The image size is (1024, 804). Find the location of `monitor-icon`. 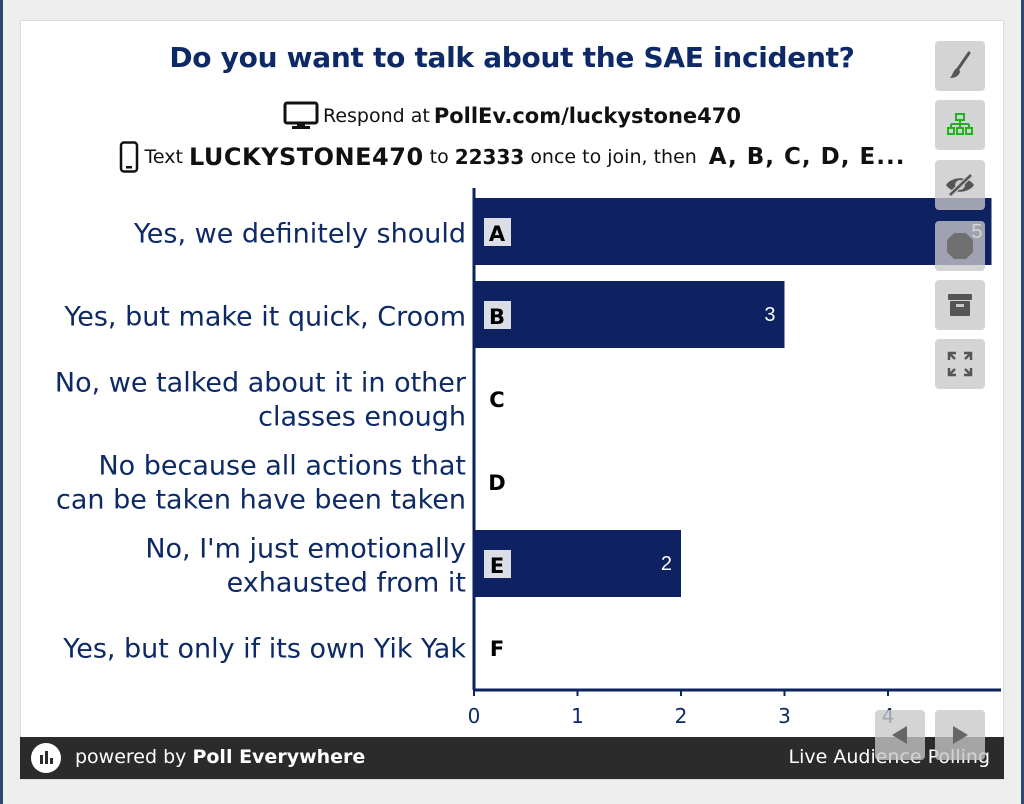

monitor-icon is located at coordinates (301, 115).